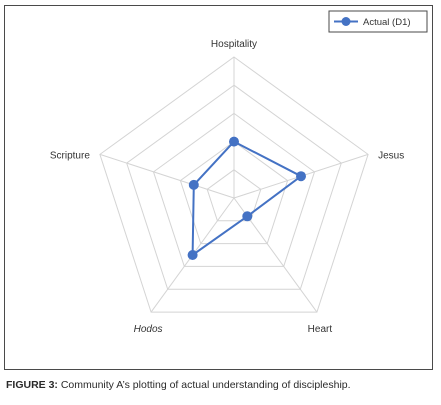  Describe the element at coordinates (148, 329) in the screenshot. I see `category-label: Hodos` at that location.